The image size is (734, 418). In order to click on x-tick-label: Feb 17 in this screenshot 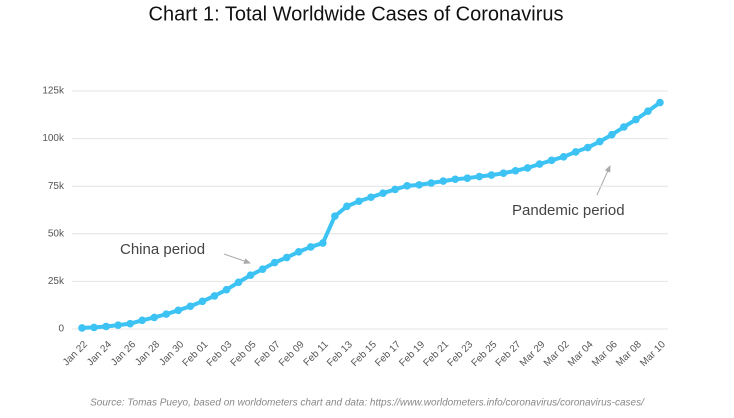, I will do `click(388, 354)`.